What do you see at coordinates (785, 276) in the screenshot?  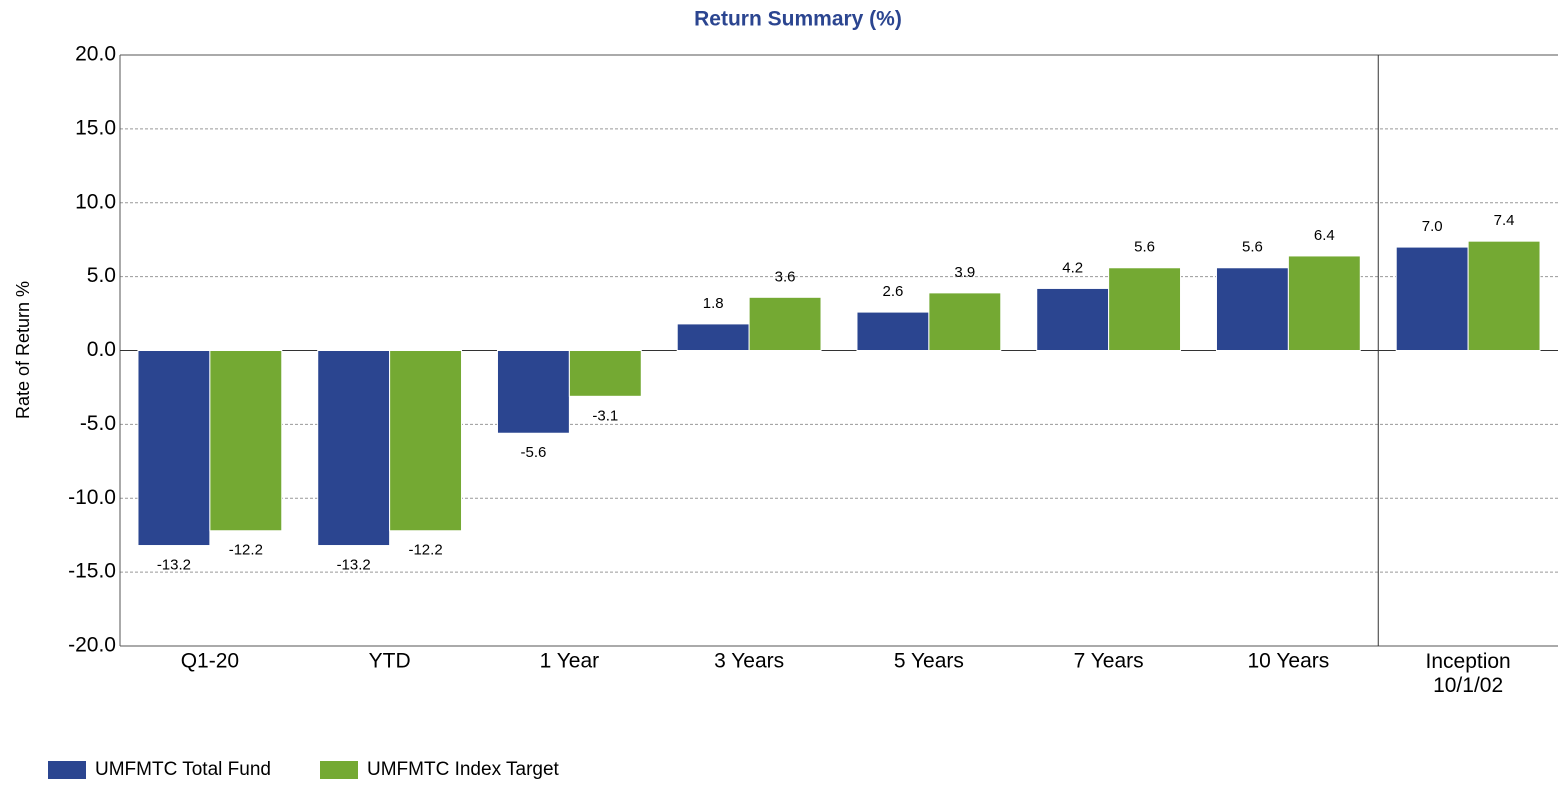 I see `value-label: 3.6` at bounding box center [785, 276].